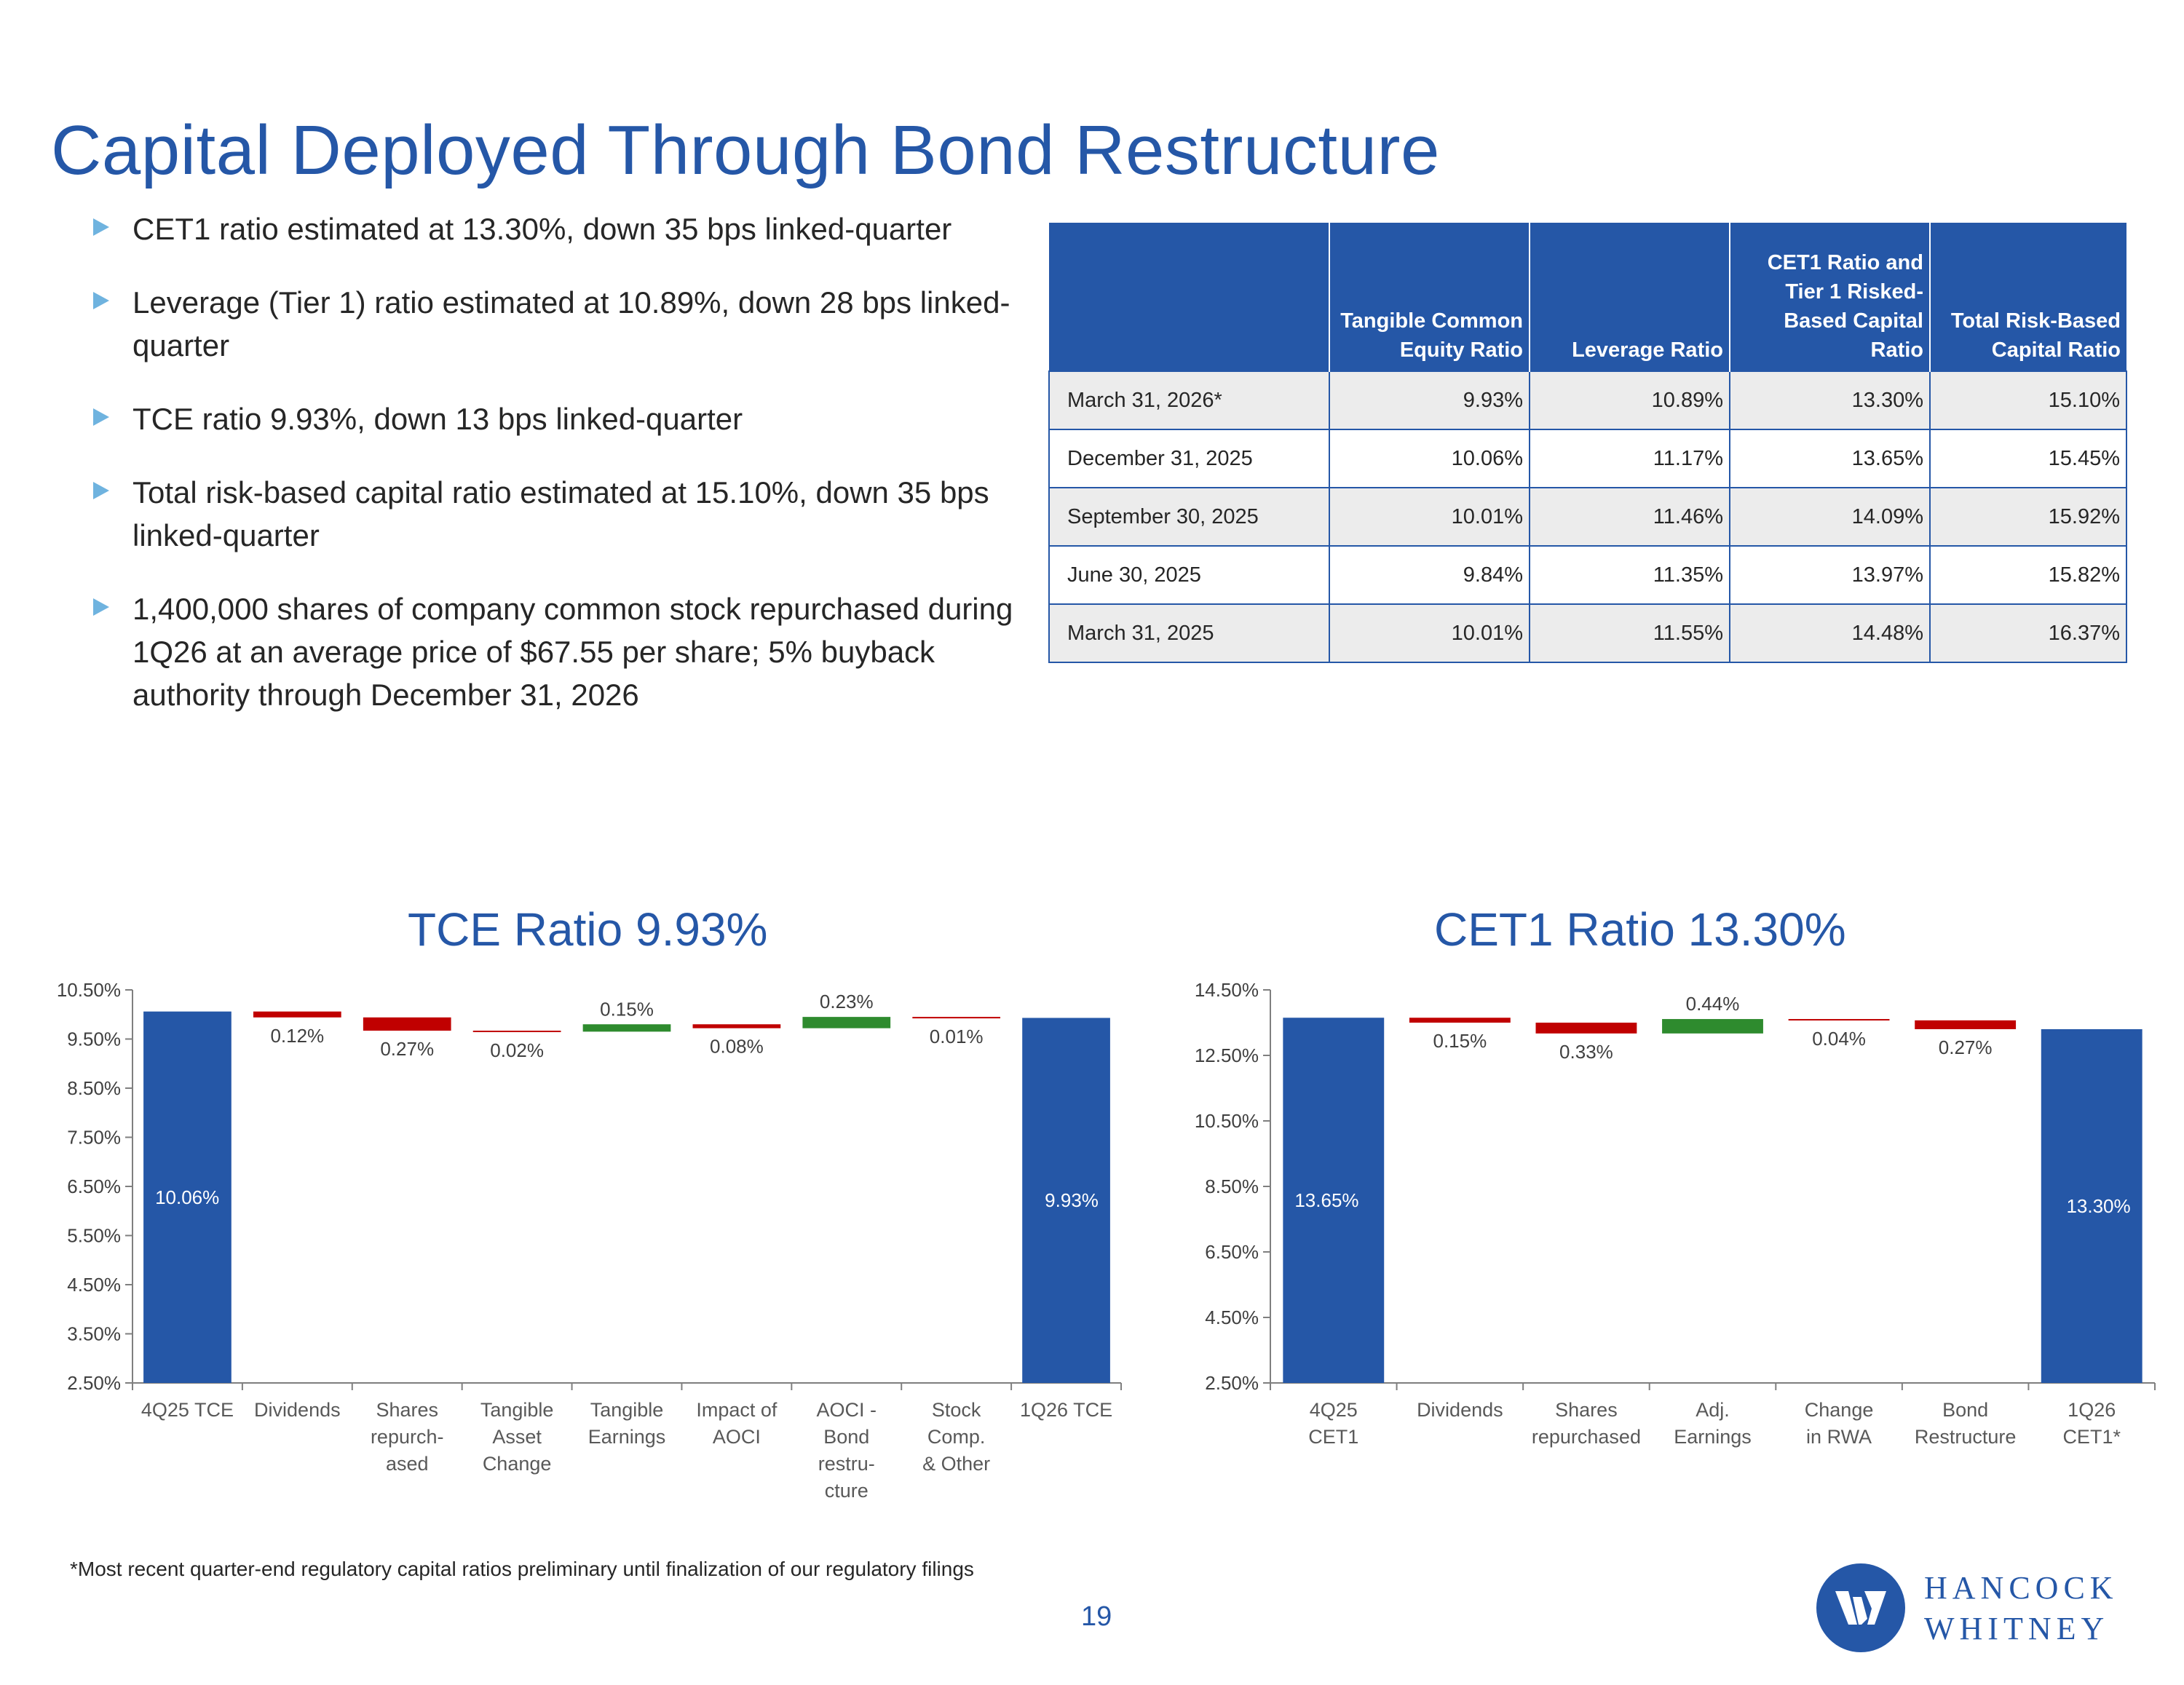 The height and width of the screenshot is (1685, 2184). What do you see at coordinates (1629, 297) in the screenshot?
I see `table-header-cell: Leverage Ratio` at bounding box center [1629, 297].